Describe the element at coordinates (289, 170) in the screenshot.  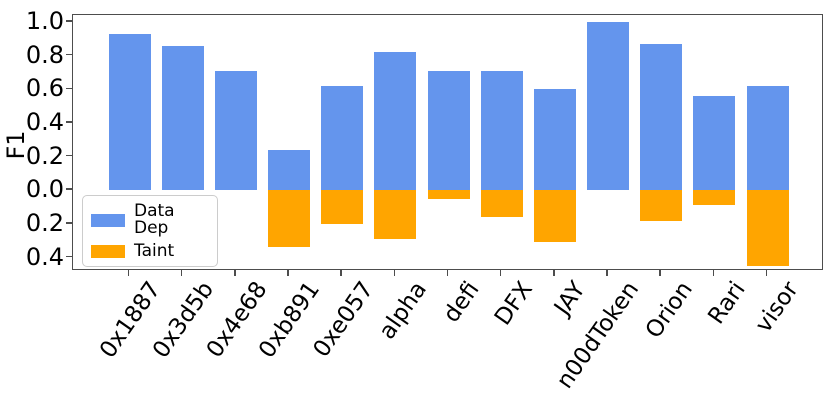
I see `bar-data-dep-0xb891` at that location.